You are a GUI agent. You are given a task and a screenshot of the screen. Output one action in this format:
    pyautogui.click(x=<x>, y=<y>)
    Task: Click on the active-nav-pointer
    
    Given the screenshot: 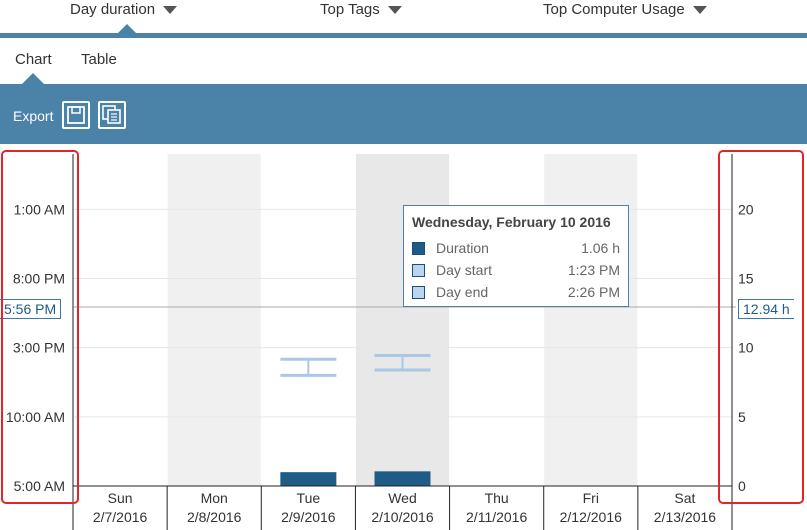 What is the action you would take?
    pyautogui.click(x=127, y=29)
    